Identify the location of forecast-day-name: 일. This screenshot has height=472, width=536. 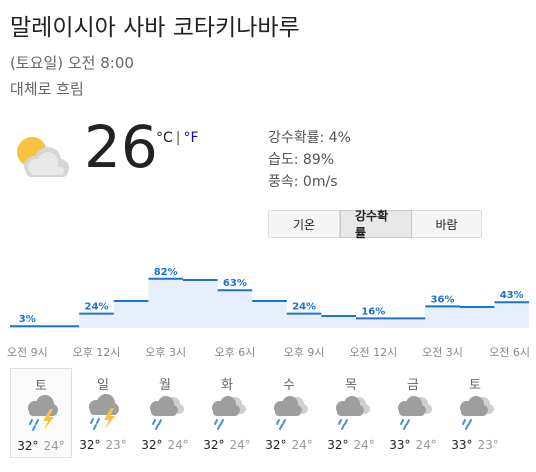
(103, 385).